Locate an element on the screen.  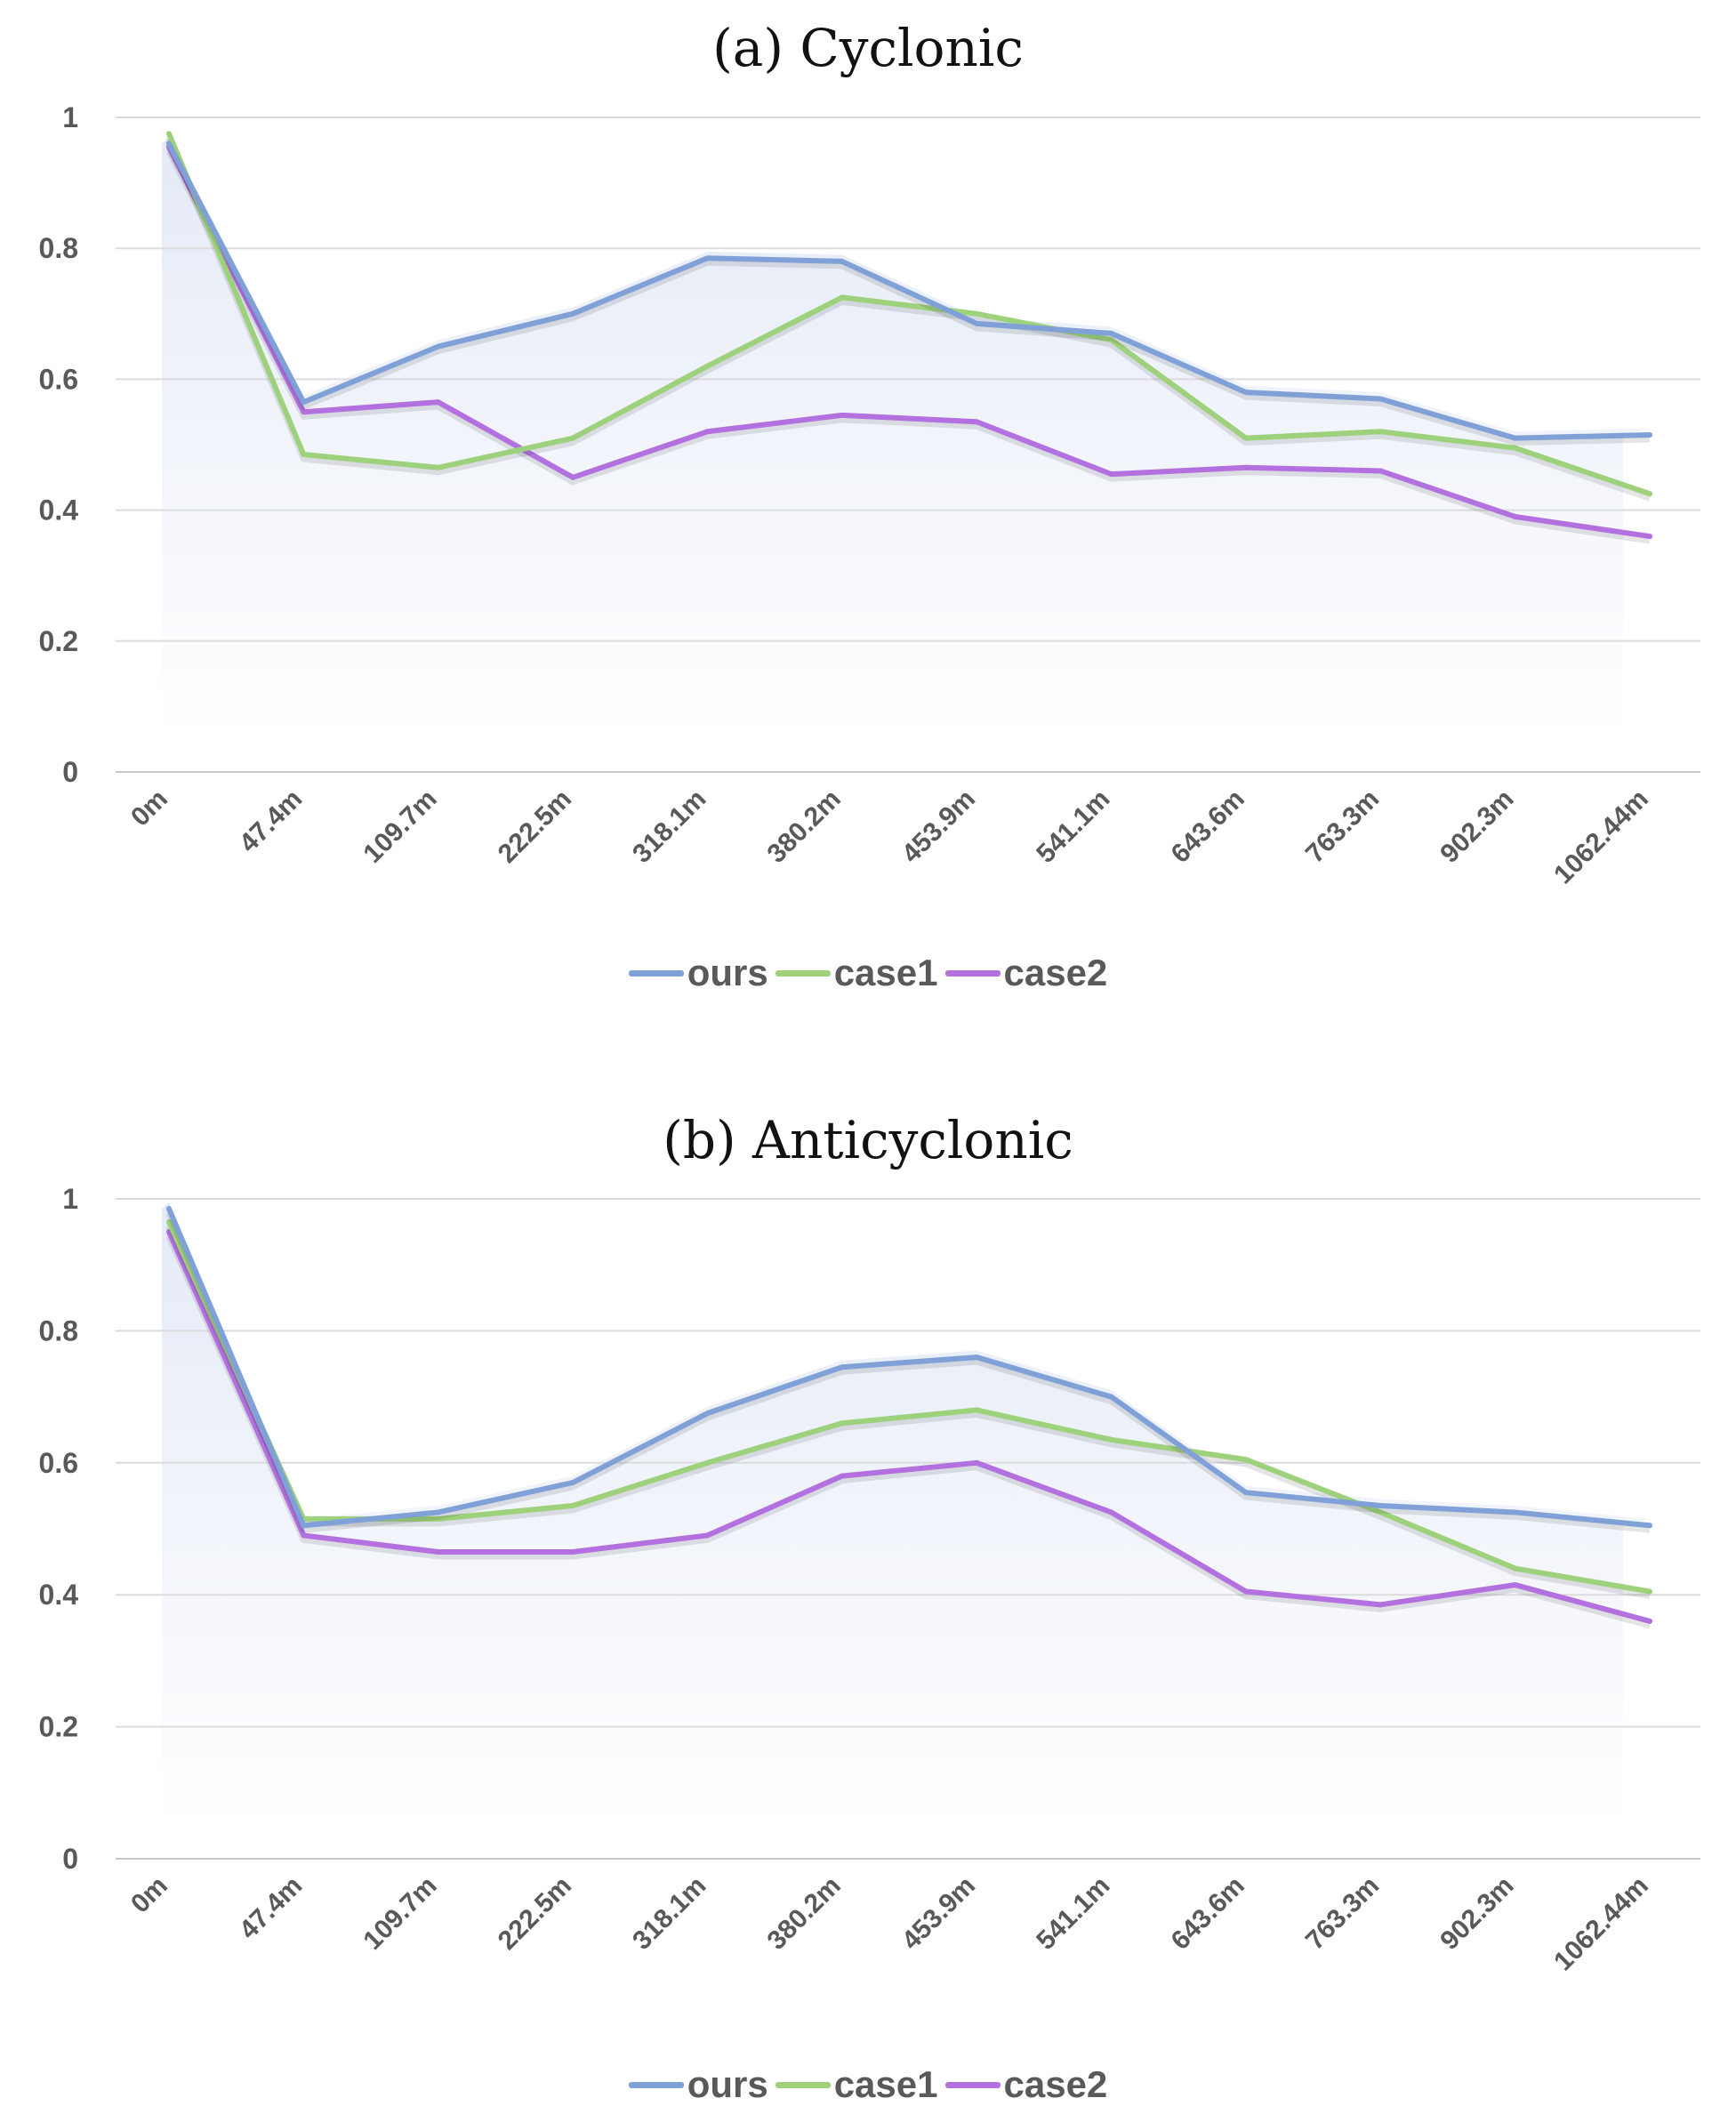
x-tick-label: 643.6m is located at coordinates (1208, 1913).